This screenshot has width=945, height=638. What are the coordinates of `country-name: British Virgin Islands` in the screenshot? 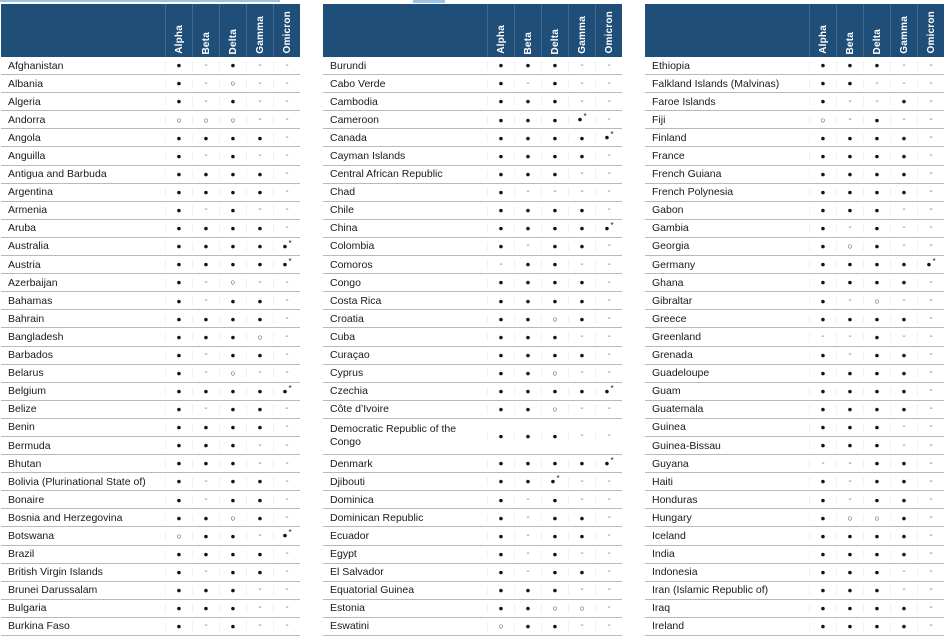 It's located at (55, 572).